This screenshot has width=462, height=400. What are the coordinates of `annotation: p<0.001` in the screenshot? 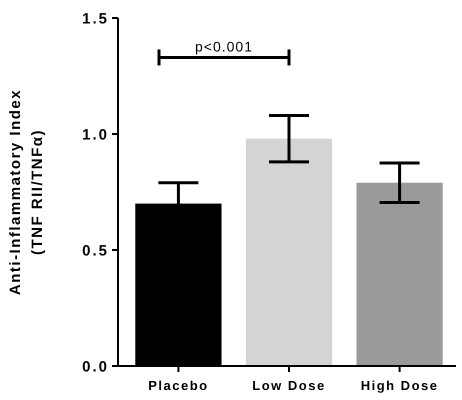 It's located at (223, 46).